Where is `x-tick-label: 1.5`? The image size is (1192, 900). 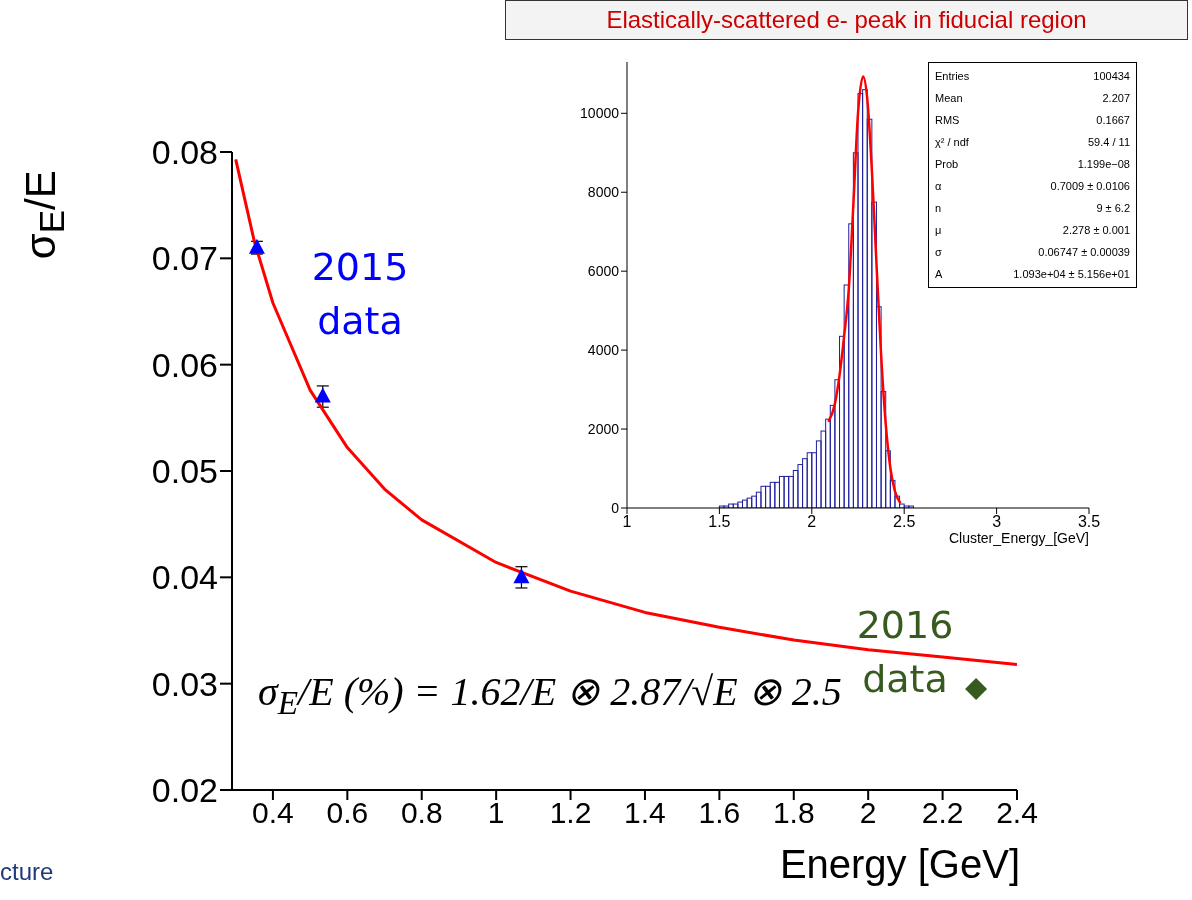 x-tick-label: 1.5 is located at coordinates (719, 522).